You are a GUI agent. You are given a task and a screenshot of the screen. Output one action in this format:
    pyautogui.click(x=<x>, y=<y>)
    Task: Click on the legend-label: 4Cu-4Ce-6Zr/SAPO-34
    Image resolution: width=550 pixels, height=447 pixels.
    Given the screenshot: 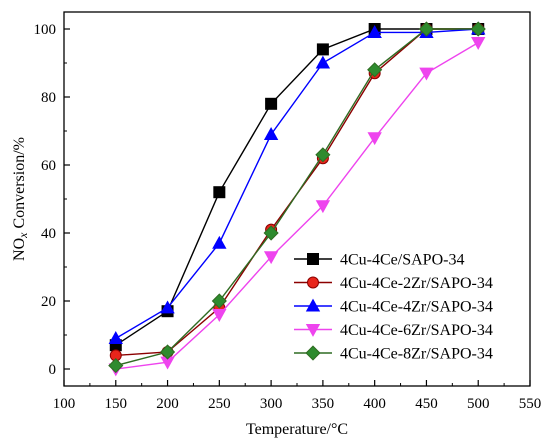 What is the action you would take?
    pyautogui.click(x=416, y=330)
    